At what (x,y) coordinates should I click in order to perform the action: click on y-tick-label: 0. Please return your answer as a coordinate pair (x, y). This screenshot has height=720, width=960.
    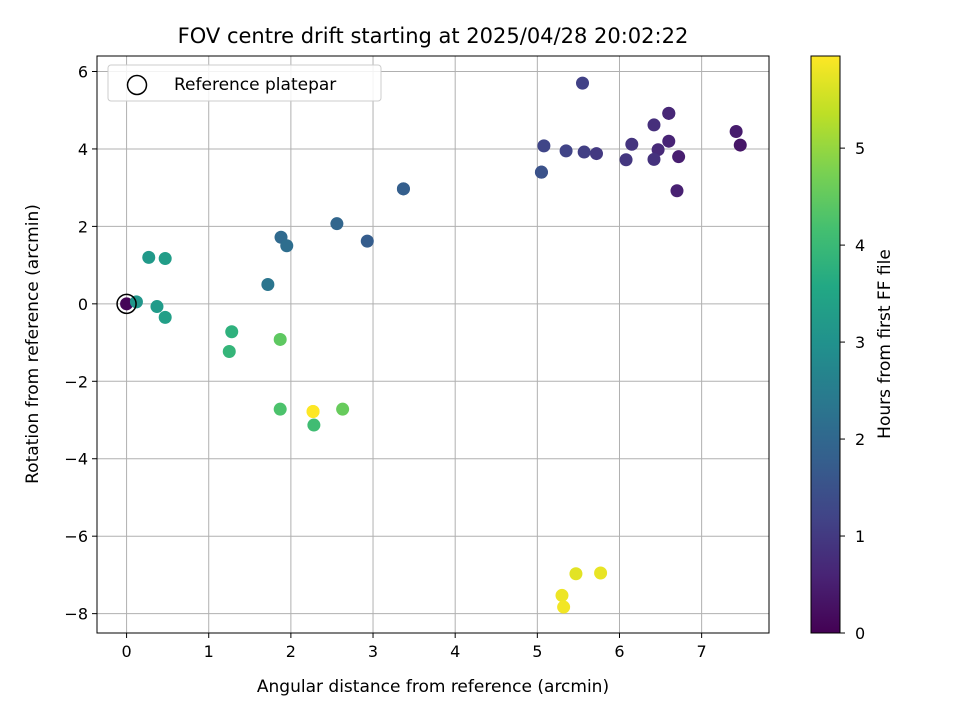
    Looking at the image, I should click on (83, 304).